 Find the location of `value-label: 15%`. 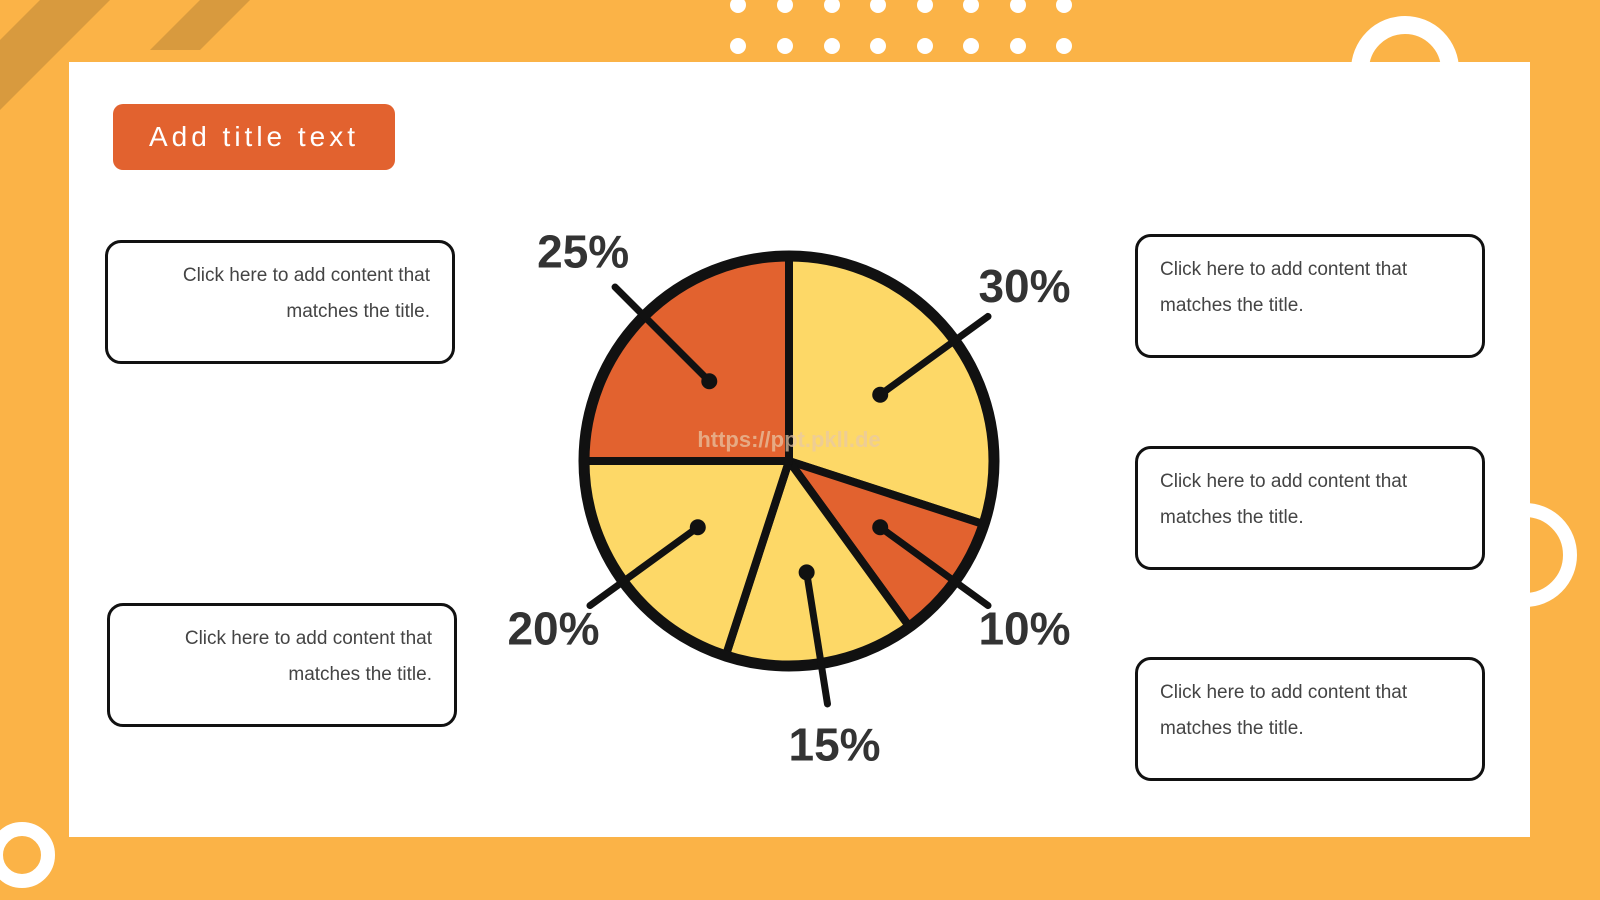

value-label: 15% is located at coordinates (834, 745).